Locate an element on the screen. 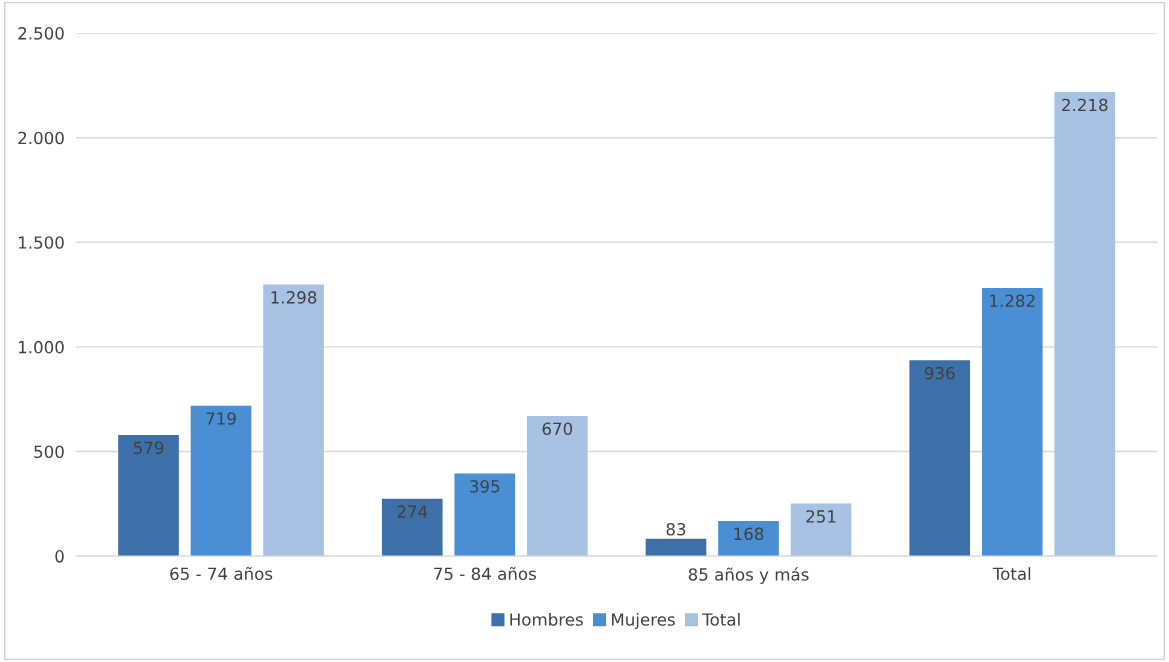 The width and height of the screenshot is (1169, 662). y-tick-label: 1.500 is located at coordinates (41, 242).